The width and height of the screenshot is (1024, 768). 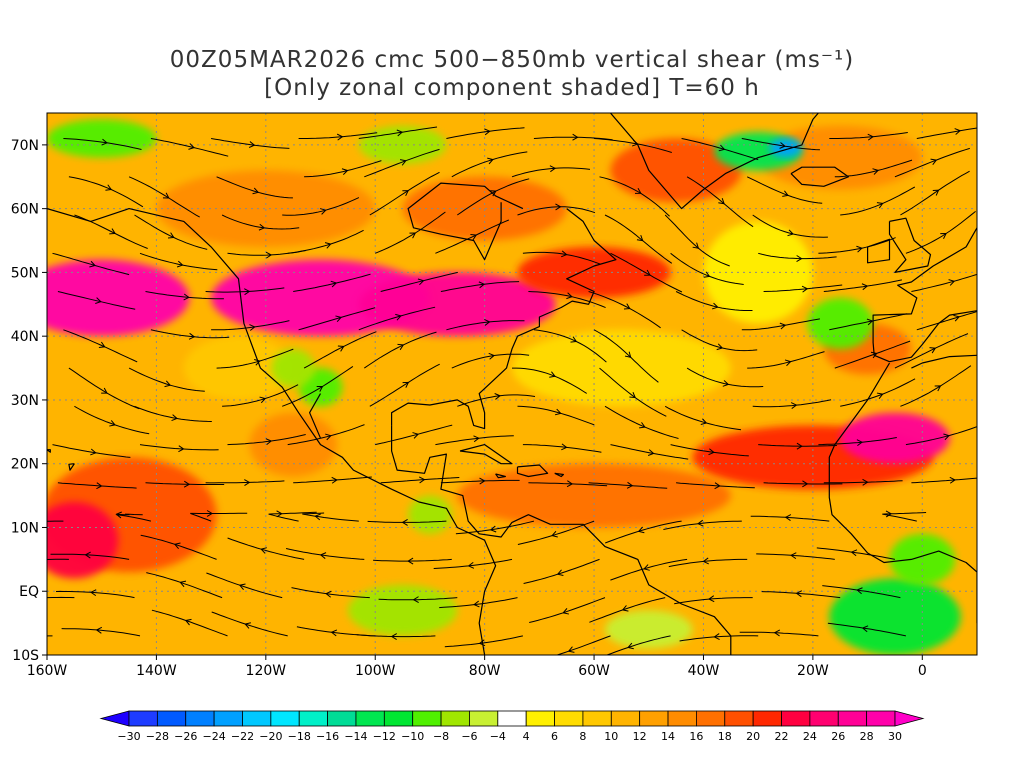 I want to click on colorbar-label: −10, so click(x=412, y=736).